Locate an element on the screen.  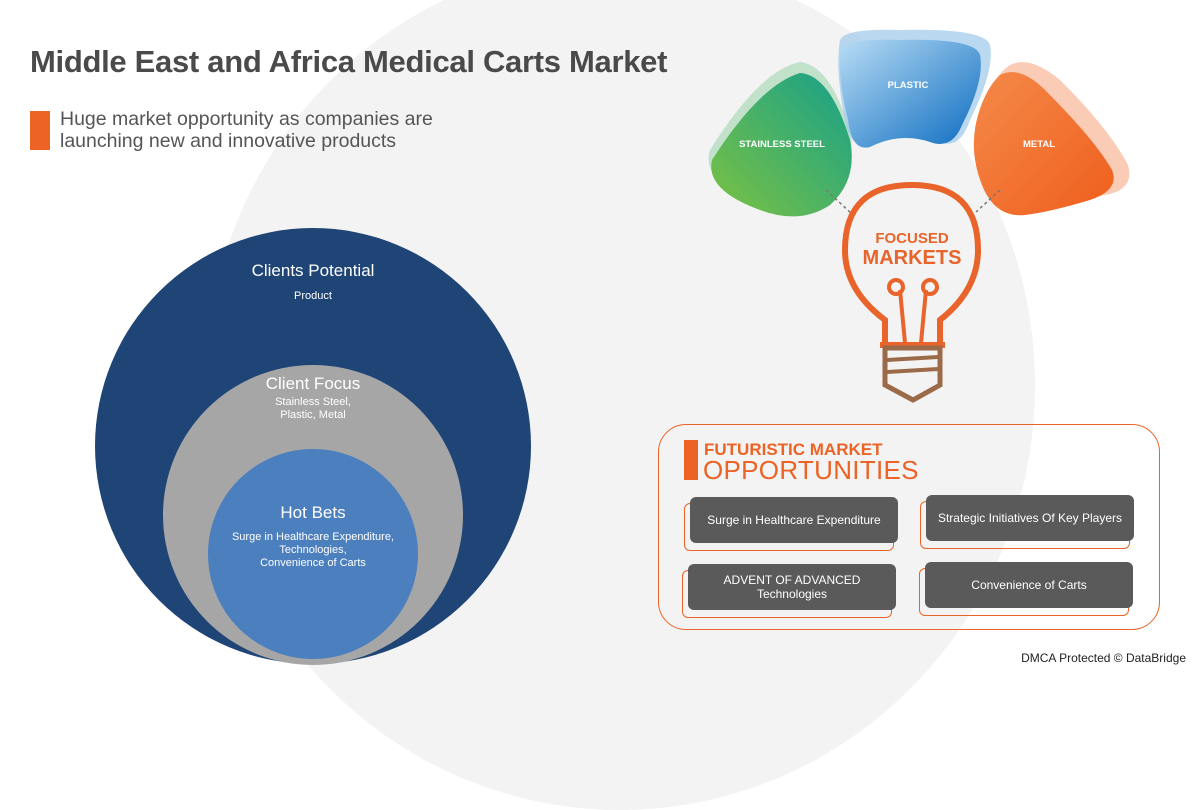
clients-potential-title: Clients Potential is located at coordinates (313, 270).